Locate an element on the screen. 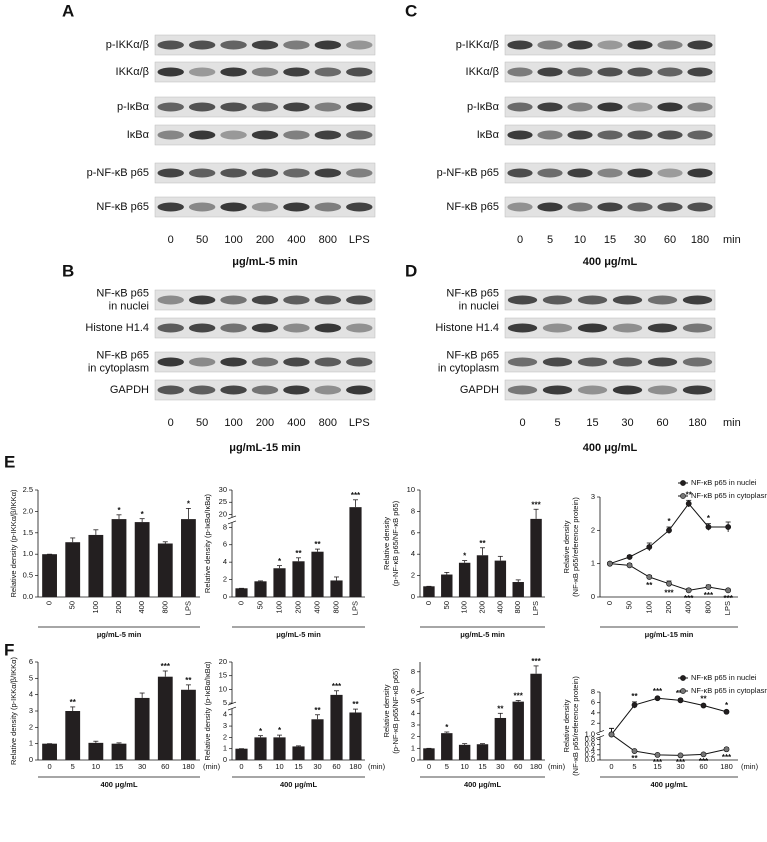  y-axis-label: Relative density is located at coordinates (566, 546).